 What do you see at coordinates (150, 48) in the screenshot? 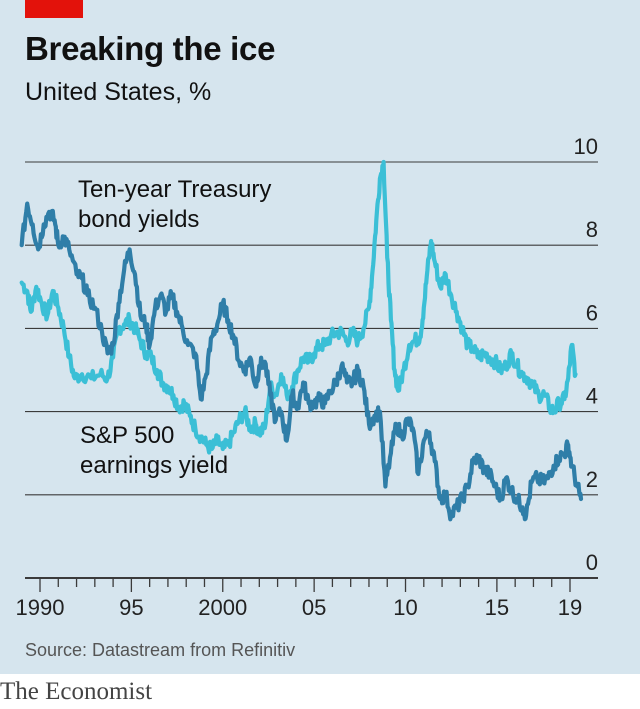
I see `chart-title: Breaking the ice` at bounding box center [150, 48].